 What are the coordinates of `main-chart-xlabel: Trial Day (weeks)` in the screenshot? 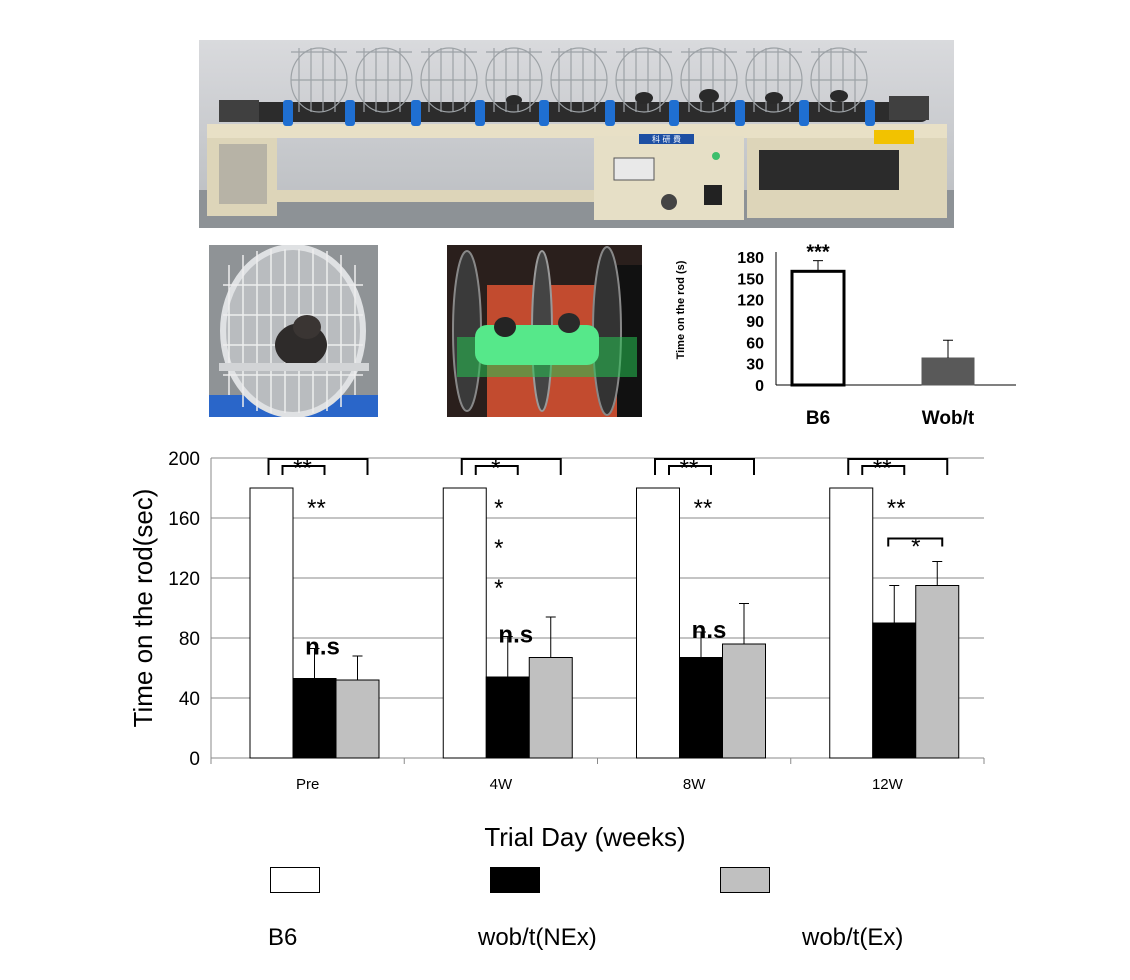 It's located at (585, 837).